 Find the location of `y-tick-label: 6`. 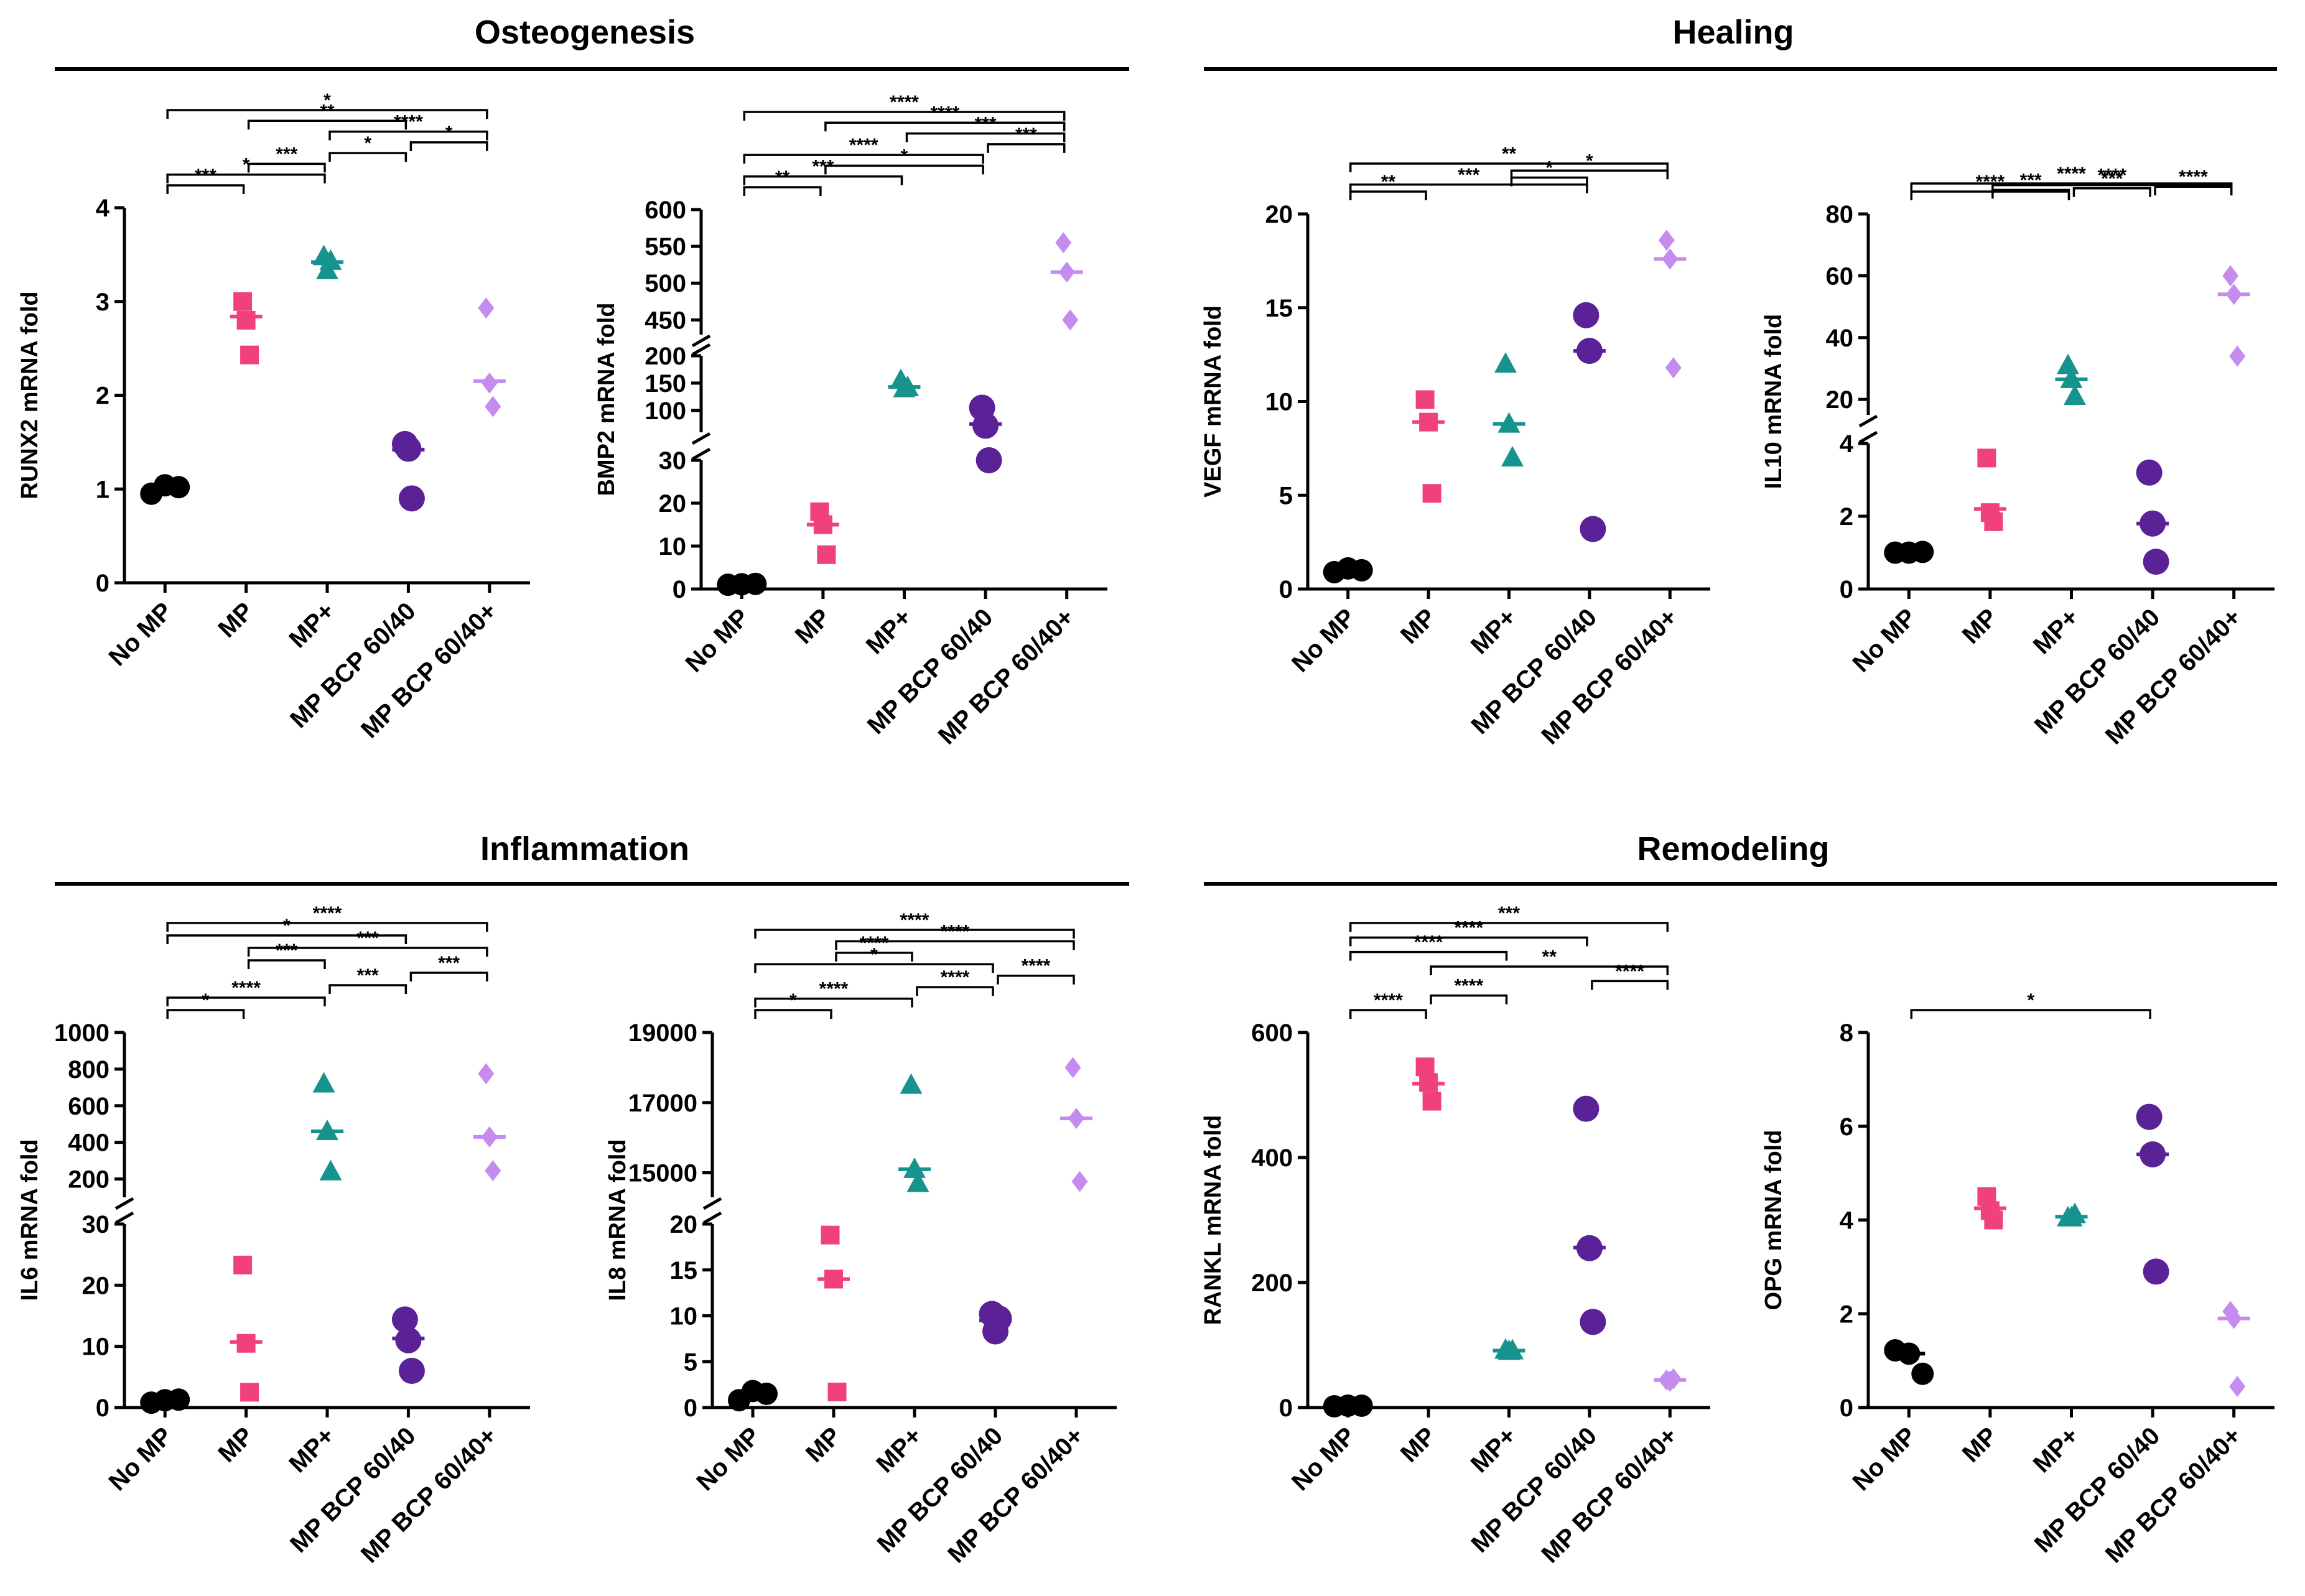

y-tick-label: 6 is located at coordinates (1847, 1127).